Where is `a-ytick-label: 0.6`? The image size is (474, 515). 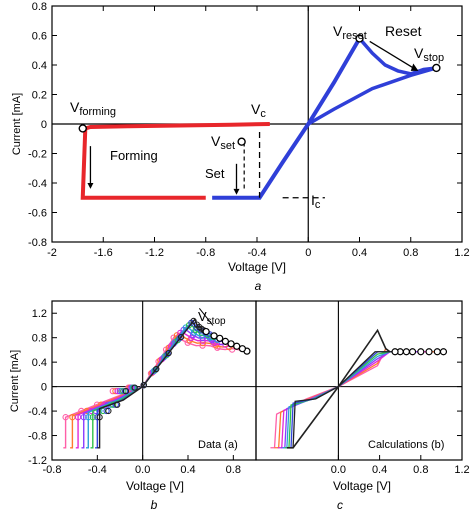
a-ytick-label: 0.6 is located at coordinates (39, 37).